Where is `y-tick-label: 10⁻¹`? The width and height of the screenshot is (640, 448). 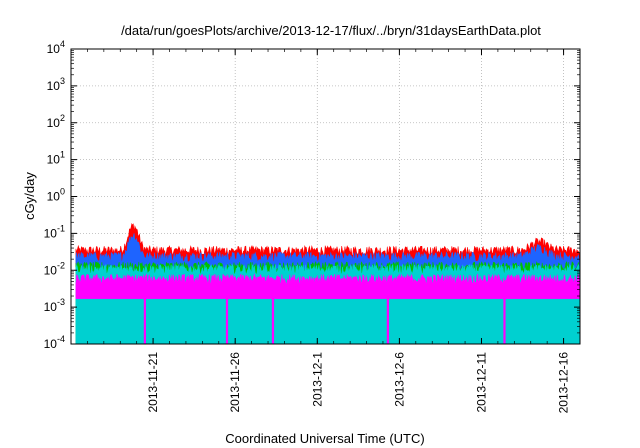
y-tick-label: 10⁻¹ is located at coordinates (54, 231).